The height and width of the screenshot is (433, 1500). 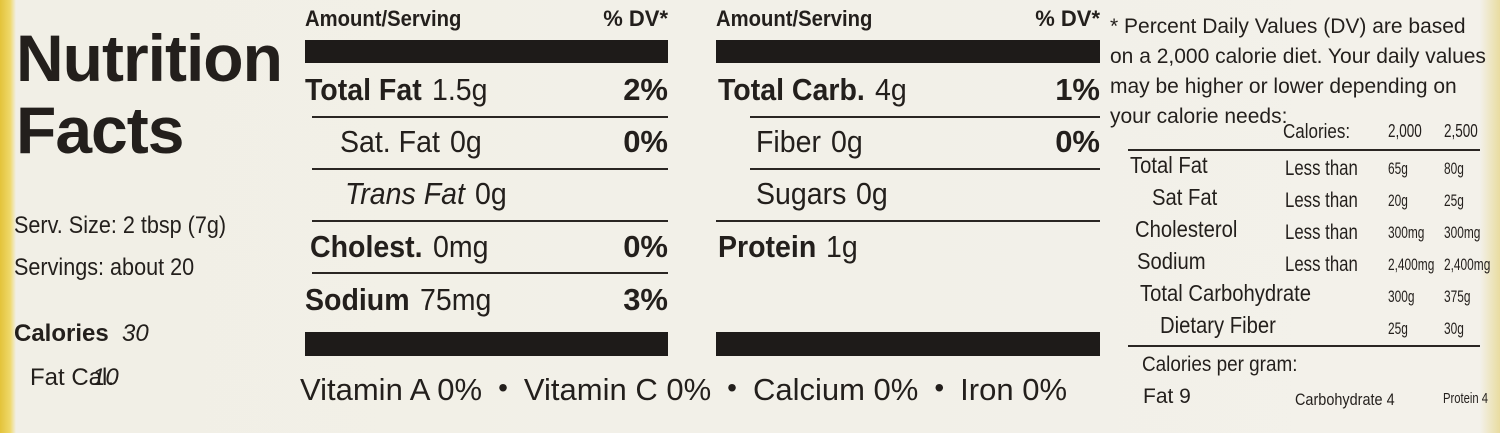 What do you see at coordinates (791, 89) in the screenshot?
I see `nutrient-name: Total Carb.` at bounding box center [791, 89].